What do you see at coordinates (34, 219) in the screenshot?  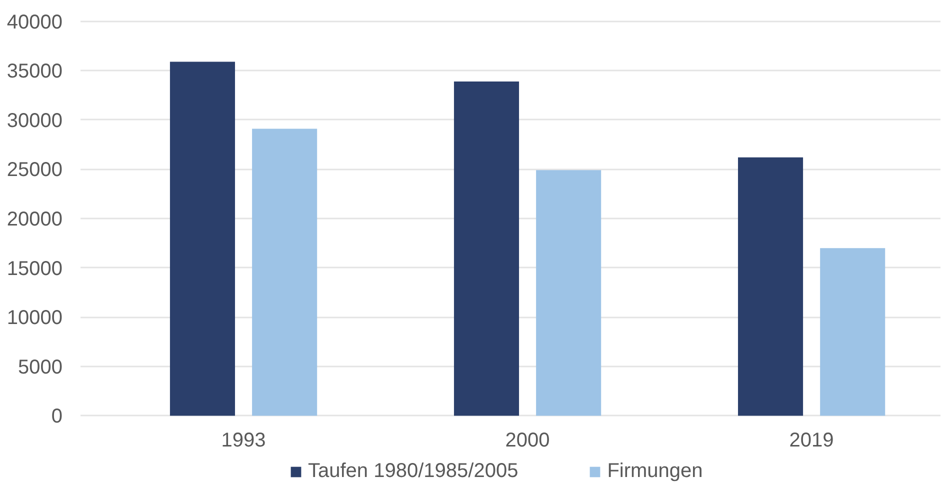 I see `y-tick-label: 20000` at bounding box center [34, 219].